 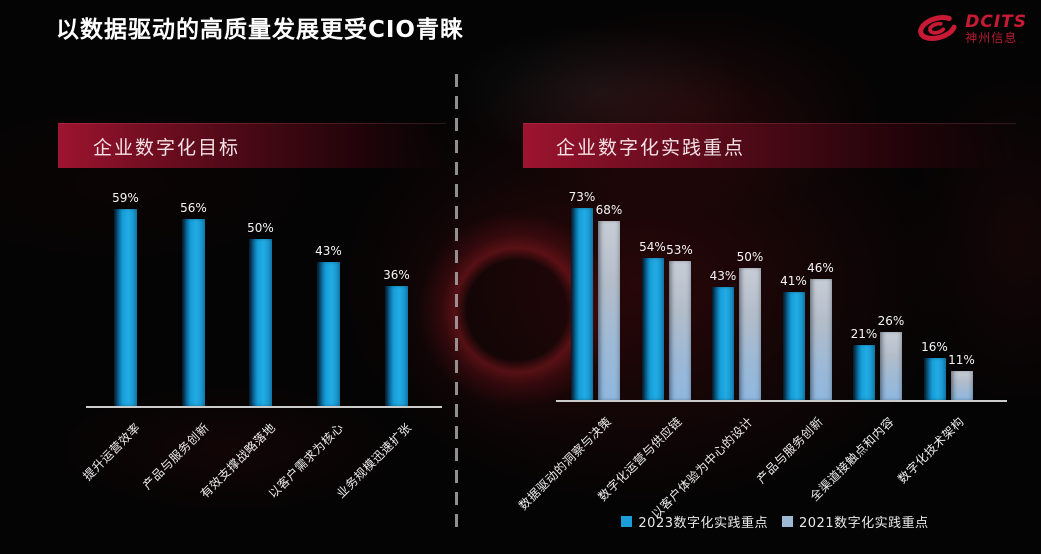 What do you see at coordinates (582, 197) in the screenshot?
I see `bar-value-label: 73%` at bounding box center [582, 197].